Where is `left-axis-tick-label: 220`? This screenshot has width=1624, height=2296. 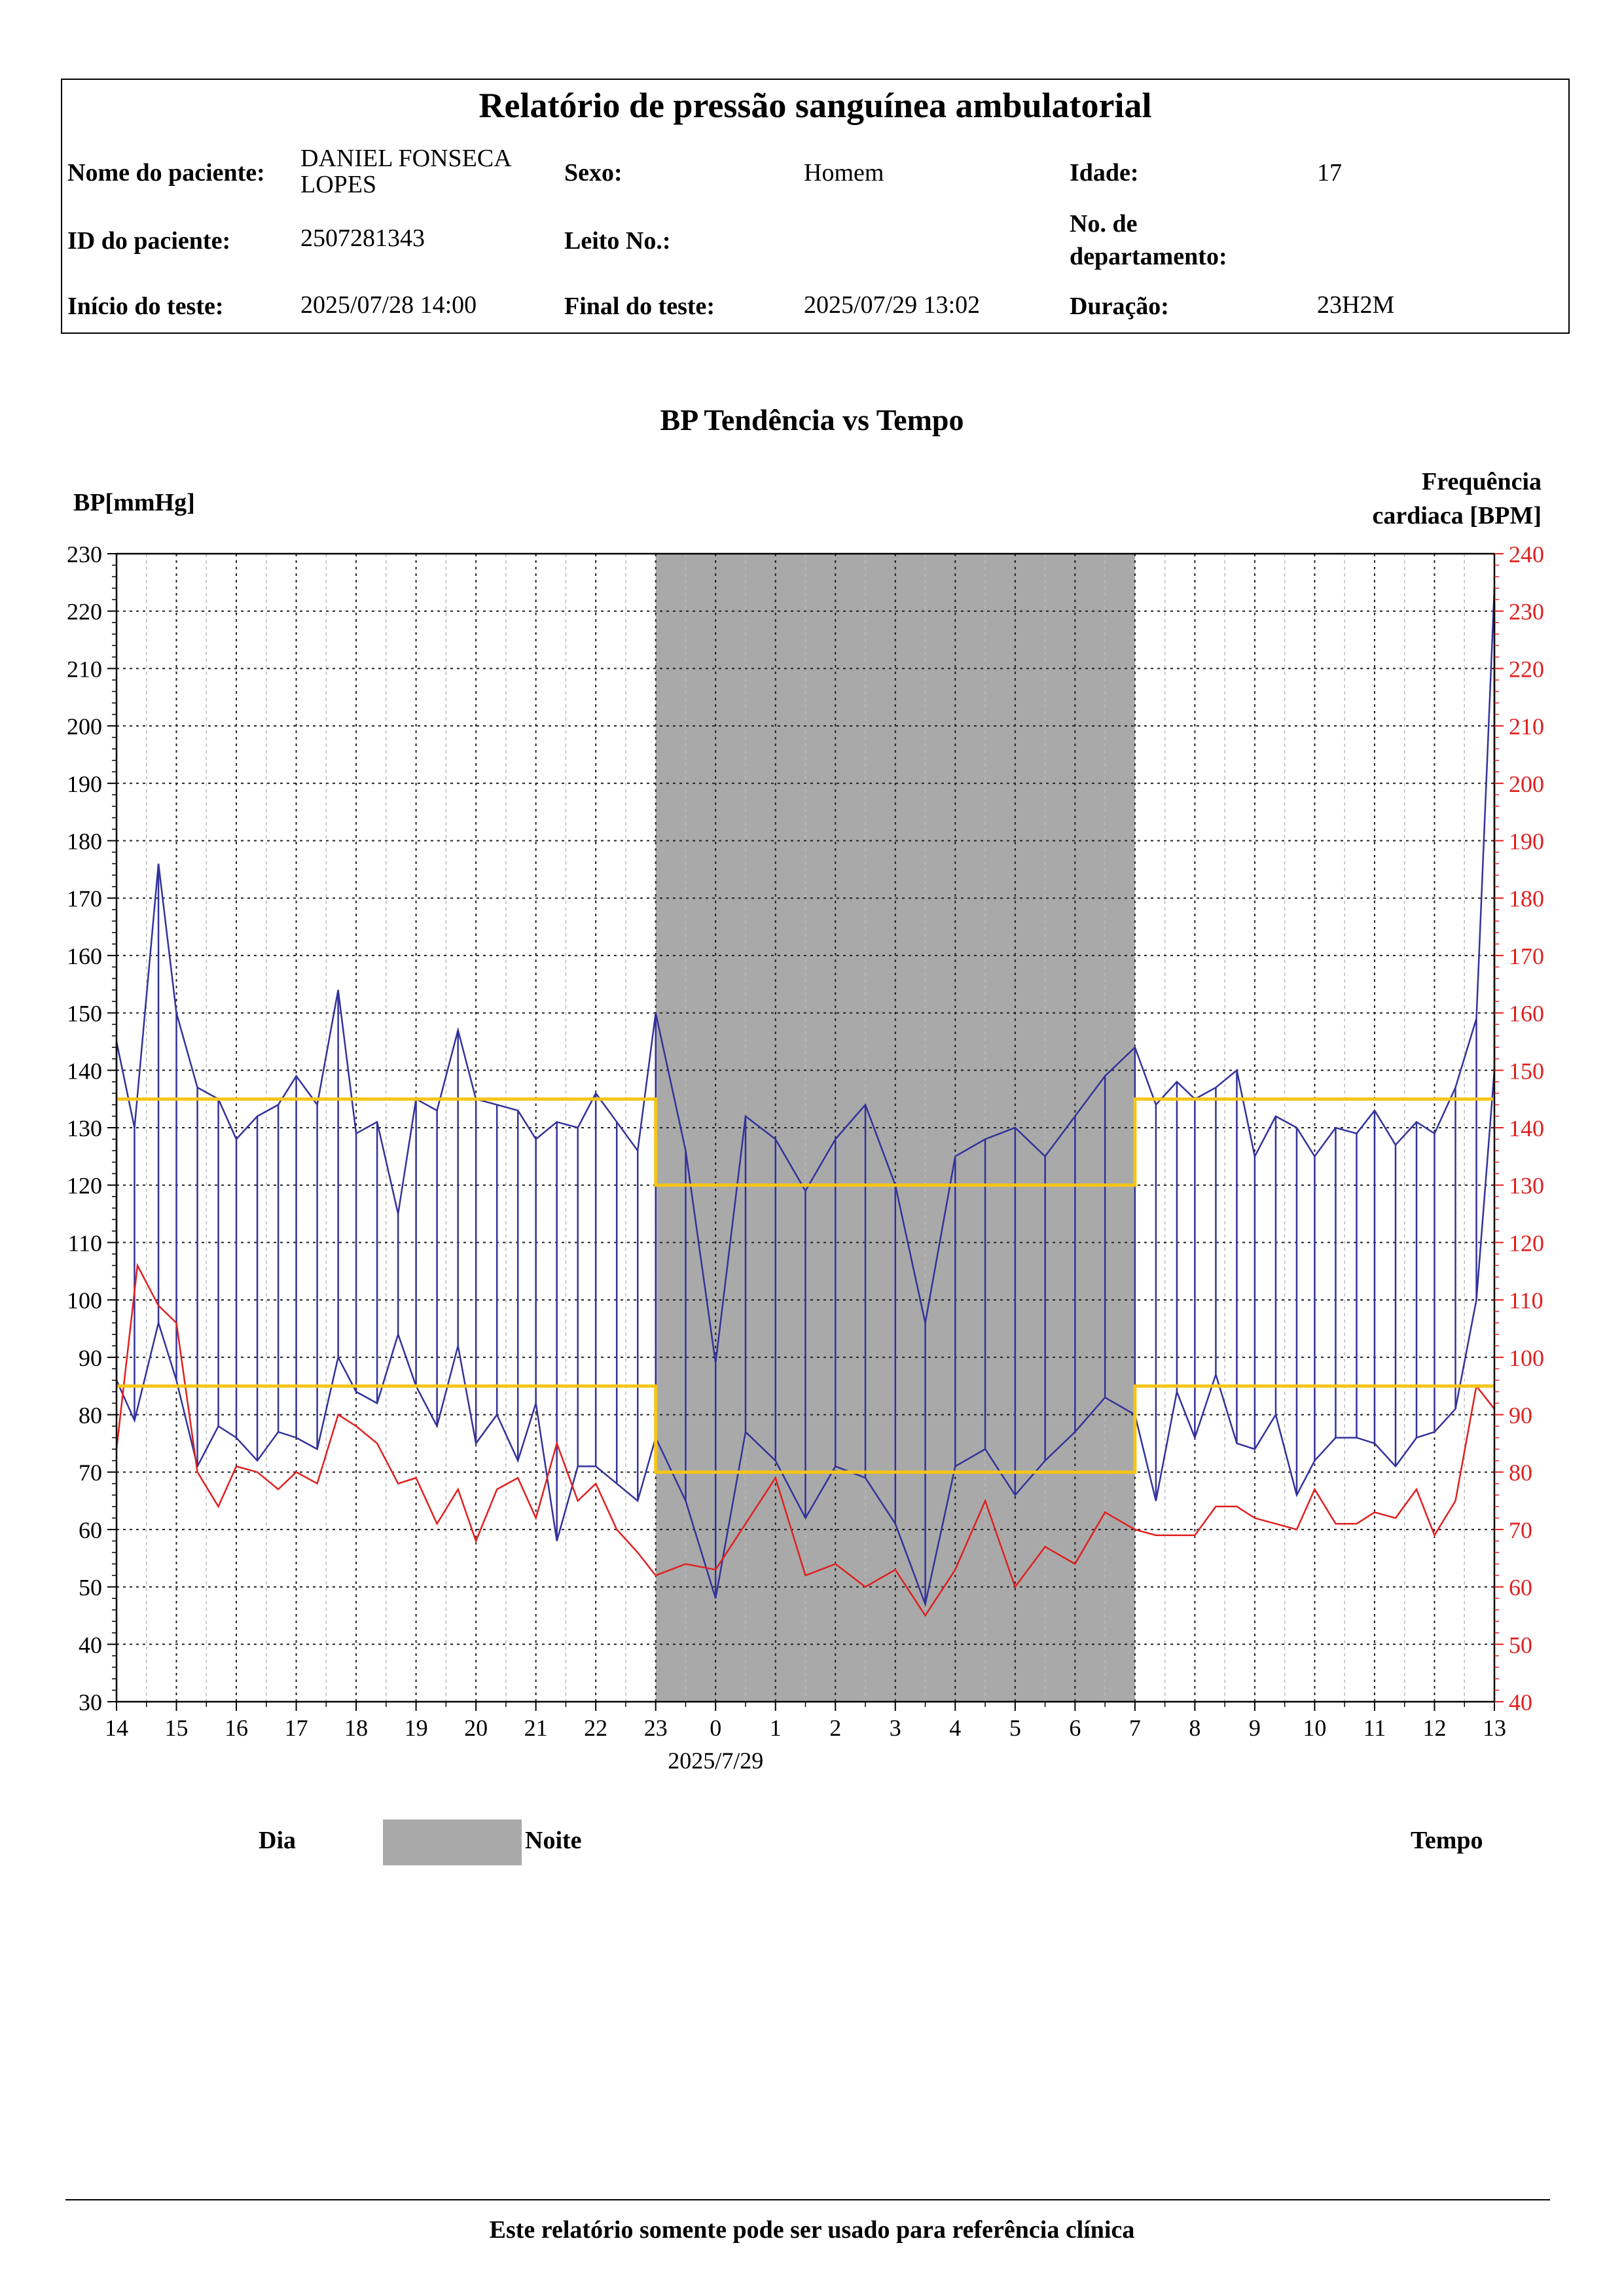
left-axis-tick-label: 220 is located at coordinates (84, 612).